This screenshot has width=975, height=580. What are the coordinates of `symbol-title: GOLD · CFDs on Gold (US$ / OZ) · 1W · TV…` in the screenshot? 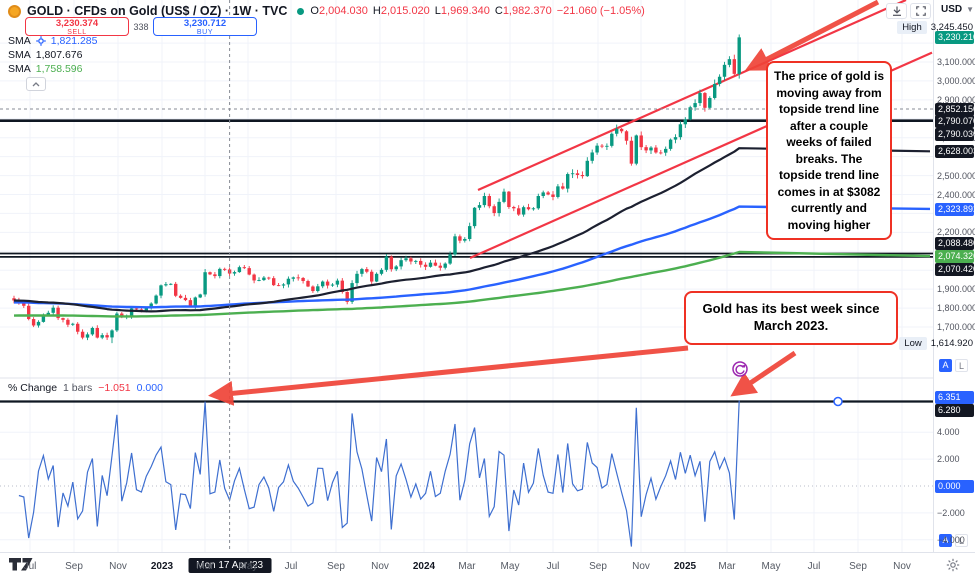 It's located at (157, 11).